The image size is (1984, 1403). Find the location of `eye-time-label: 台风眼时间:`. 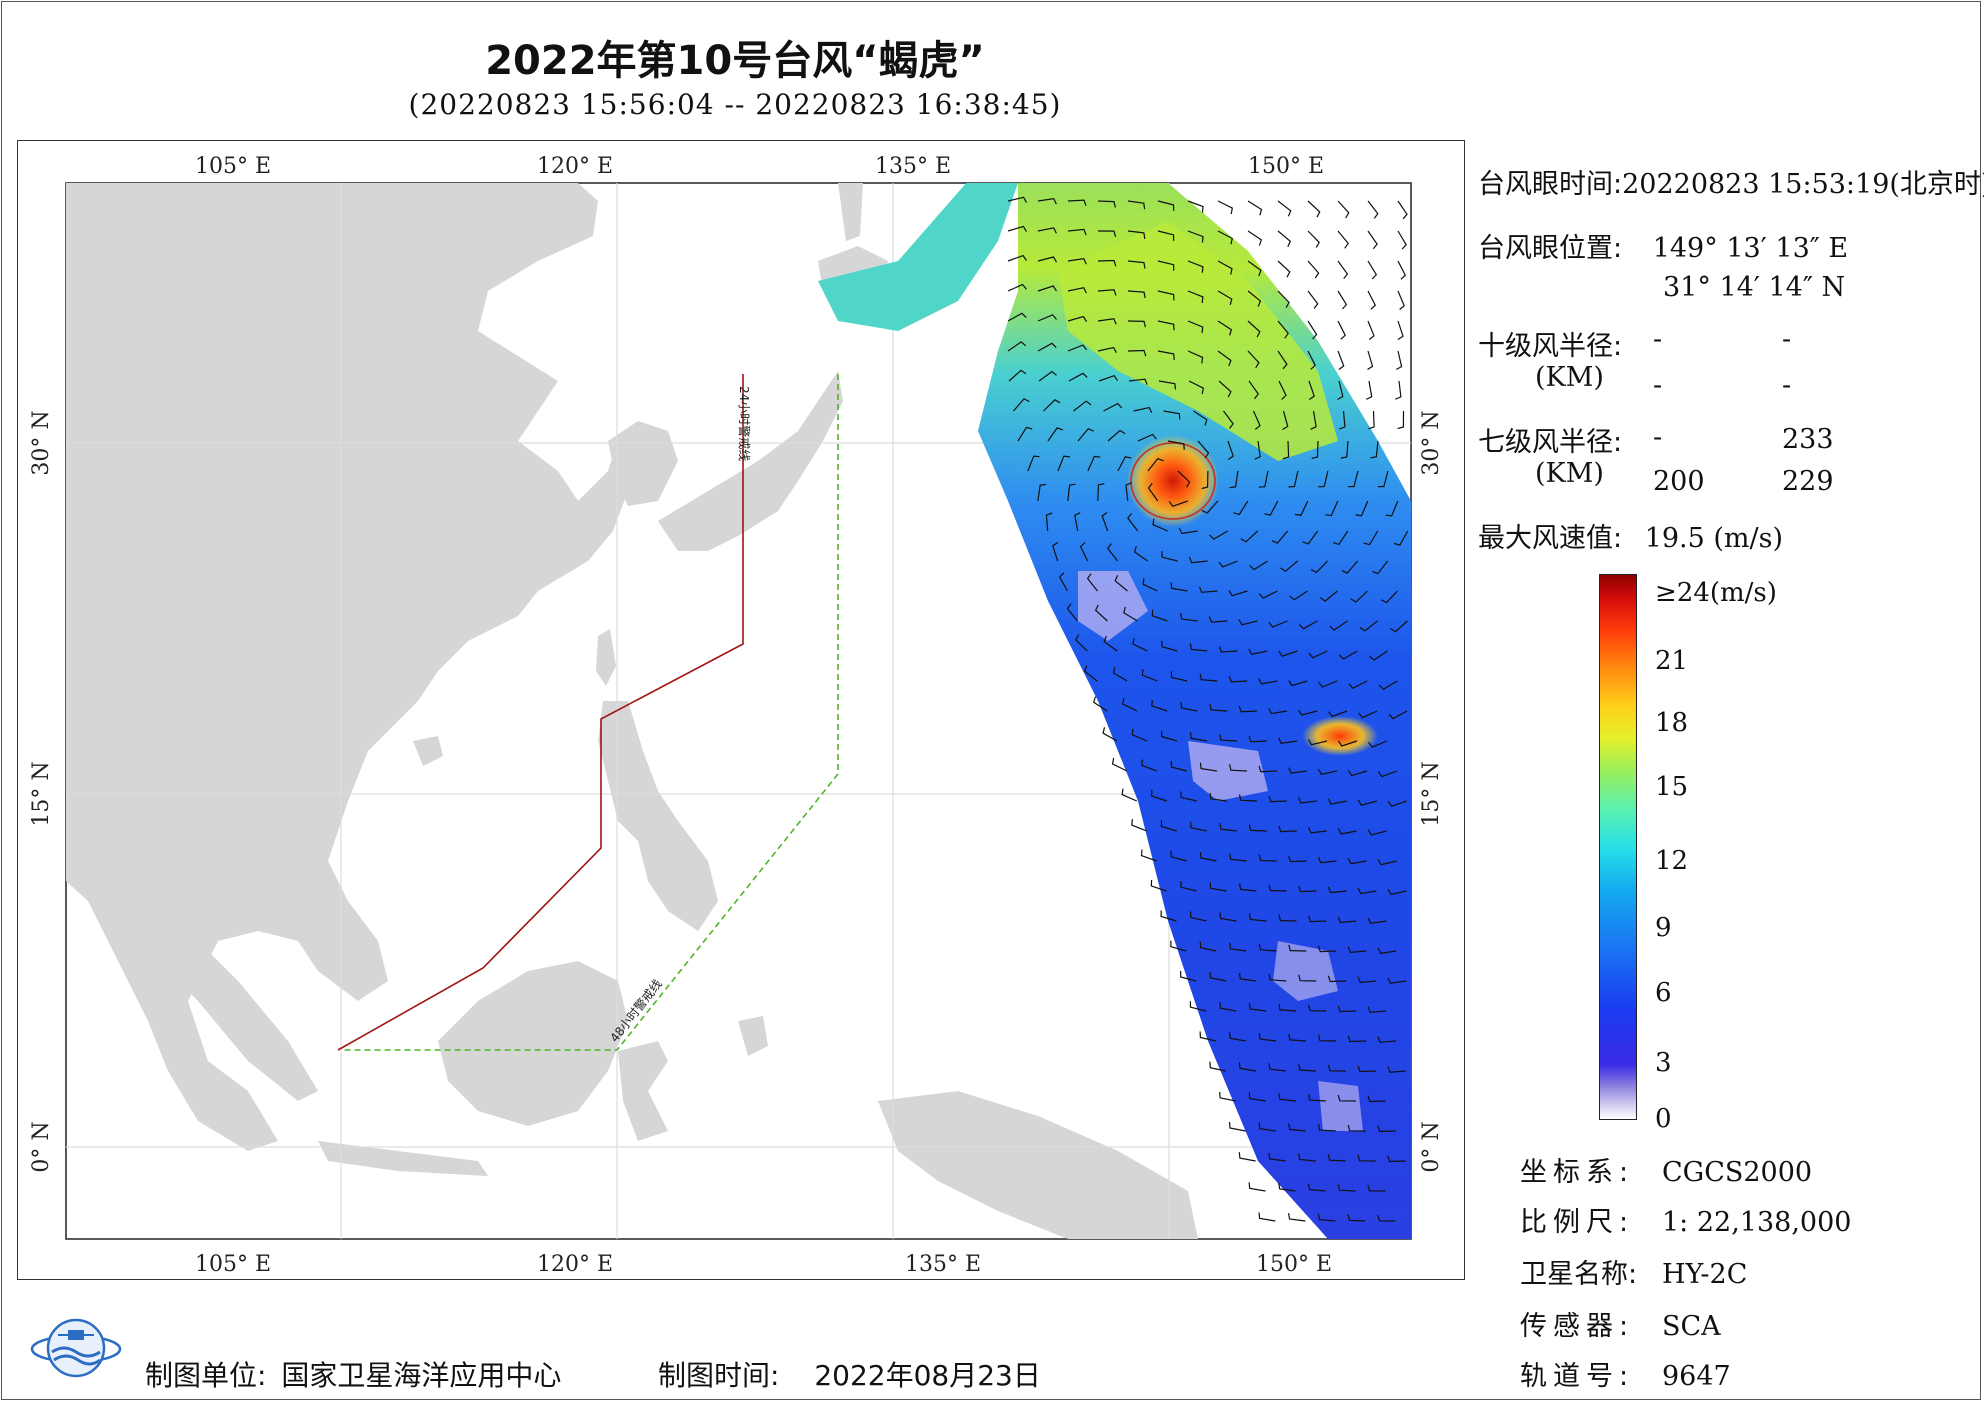

eye-time-label: 台风眼时间: is located at coordinates (1550, 184).